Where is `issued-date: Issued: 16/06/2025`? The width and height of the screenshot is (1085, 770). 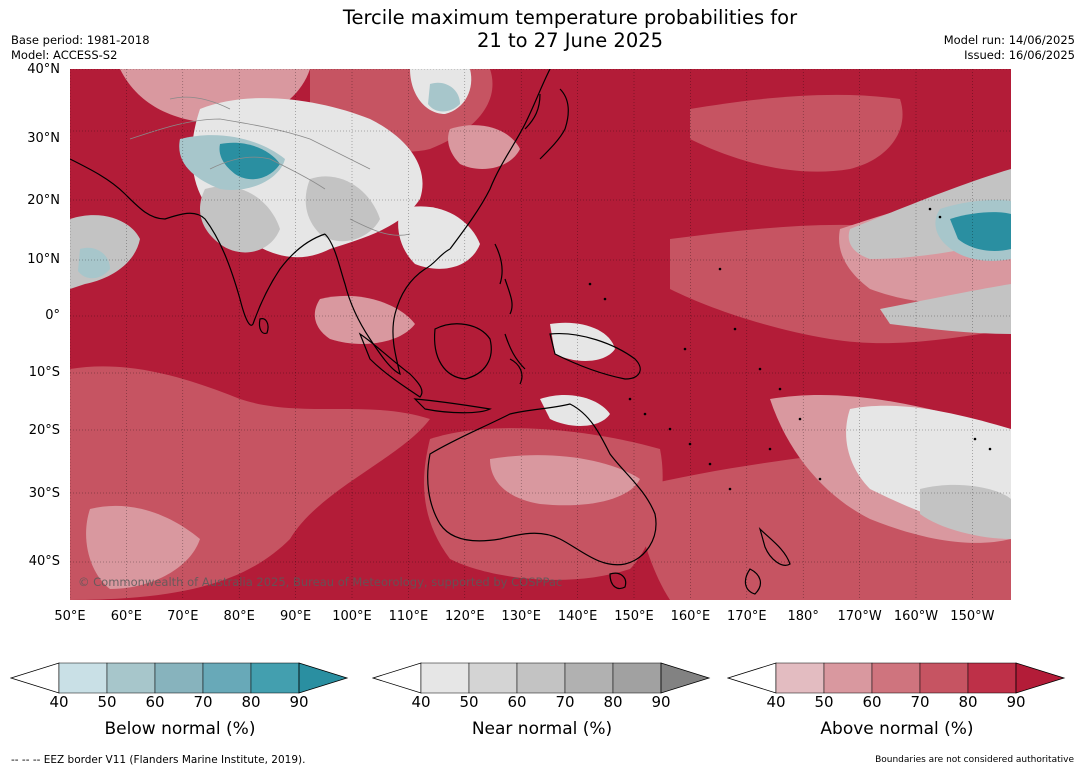
issued-date: Issued: 16/06/2025 is located at coordinates (1019, 55).